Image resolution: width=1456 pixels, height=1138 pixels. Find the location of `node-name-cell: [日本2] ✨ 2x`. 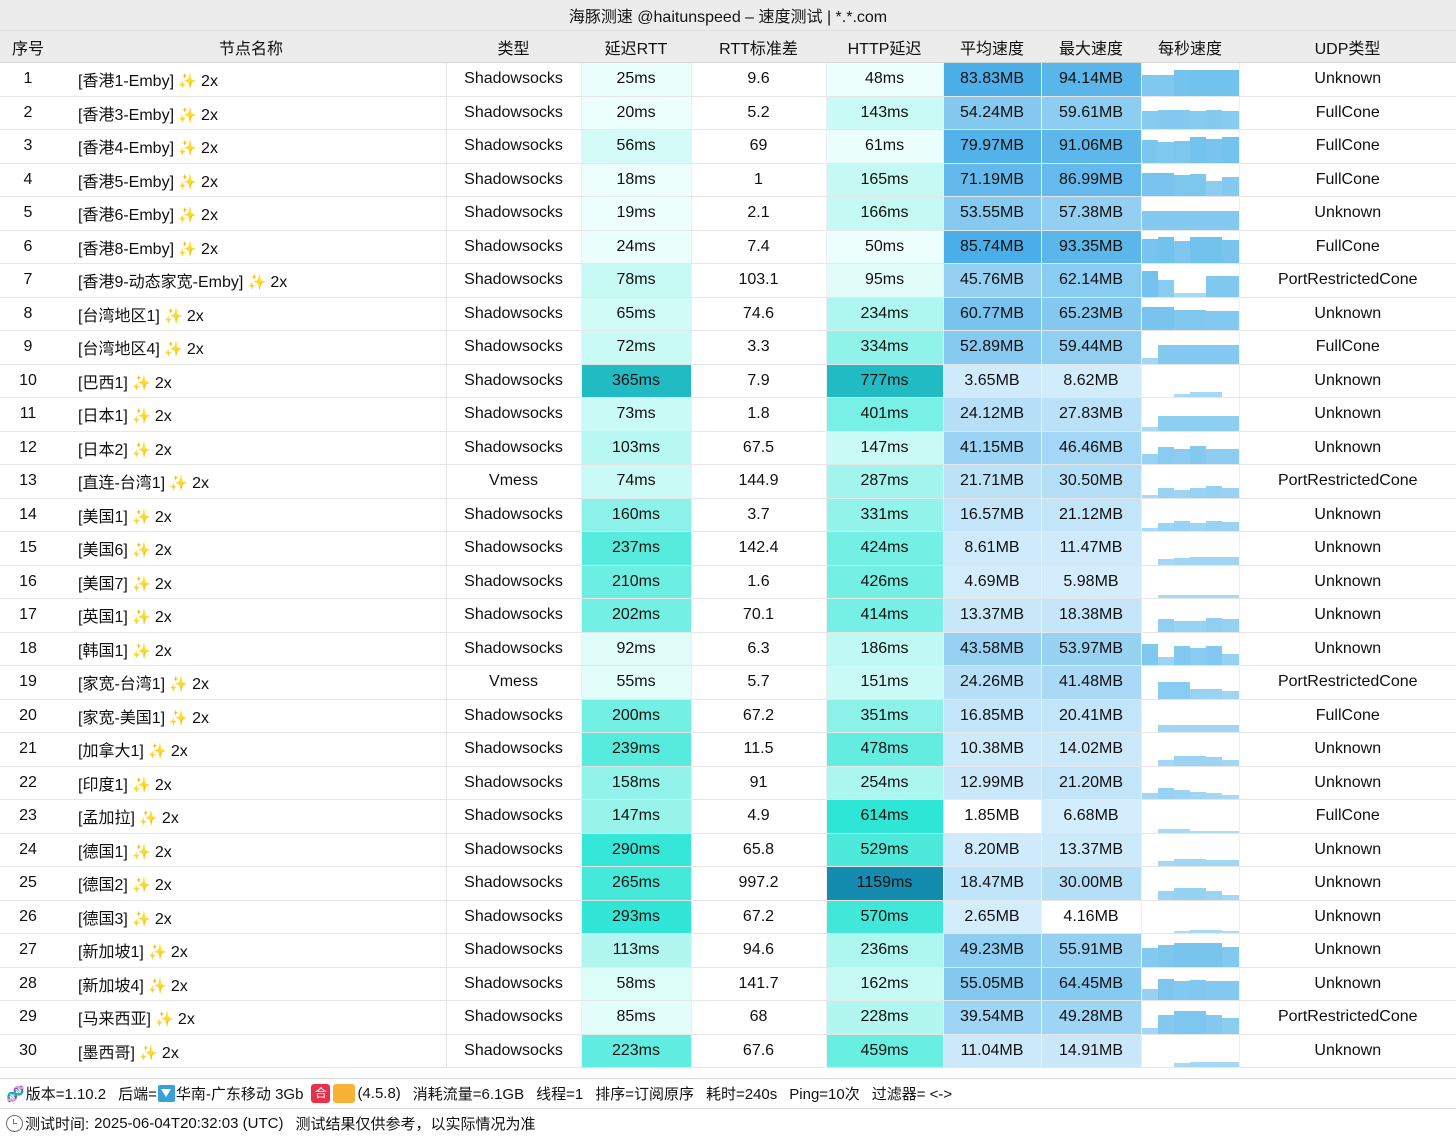

node-name-cell: [日本2] ✨ 2x is located at coordinates (251, 448).